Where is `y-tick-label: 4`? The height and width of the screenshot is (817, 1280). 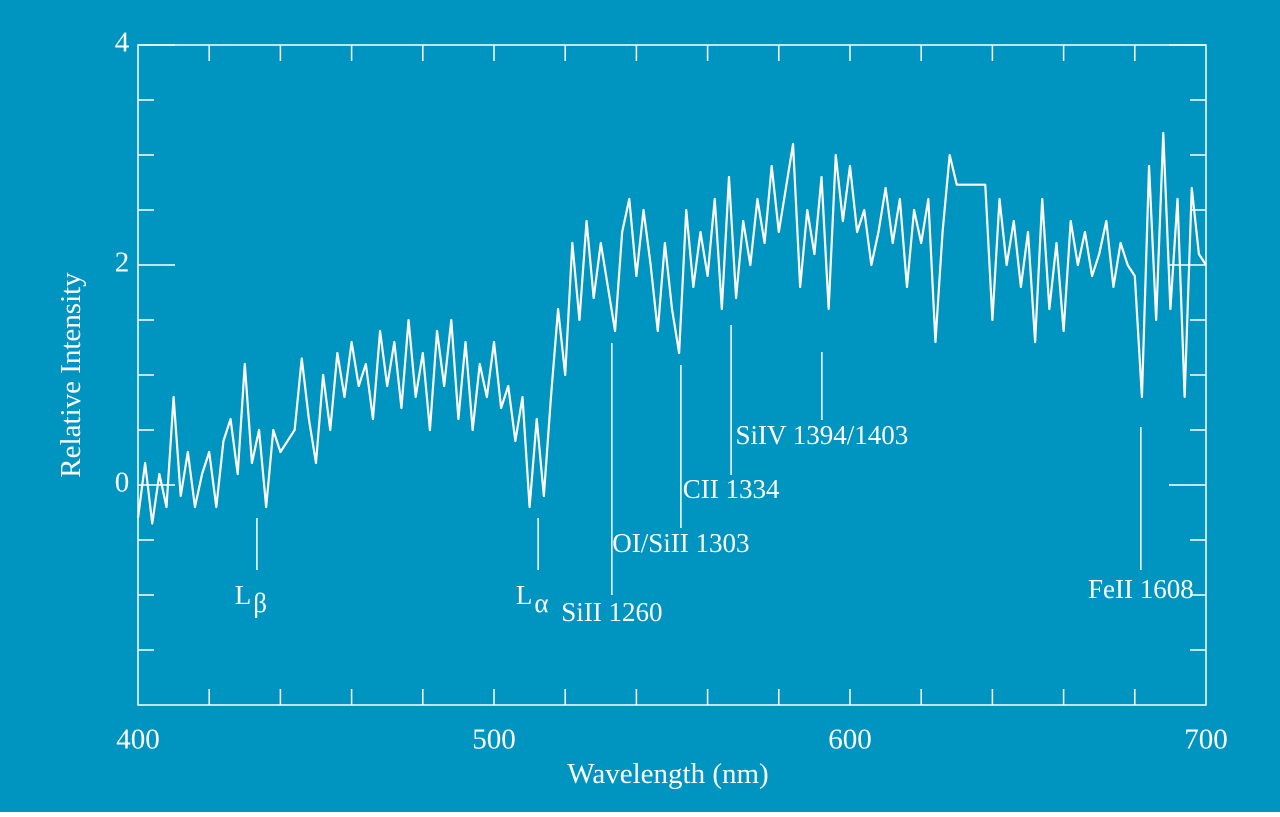
y-tick-label: 4 is located at coordinates (122, 43).